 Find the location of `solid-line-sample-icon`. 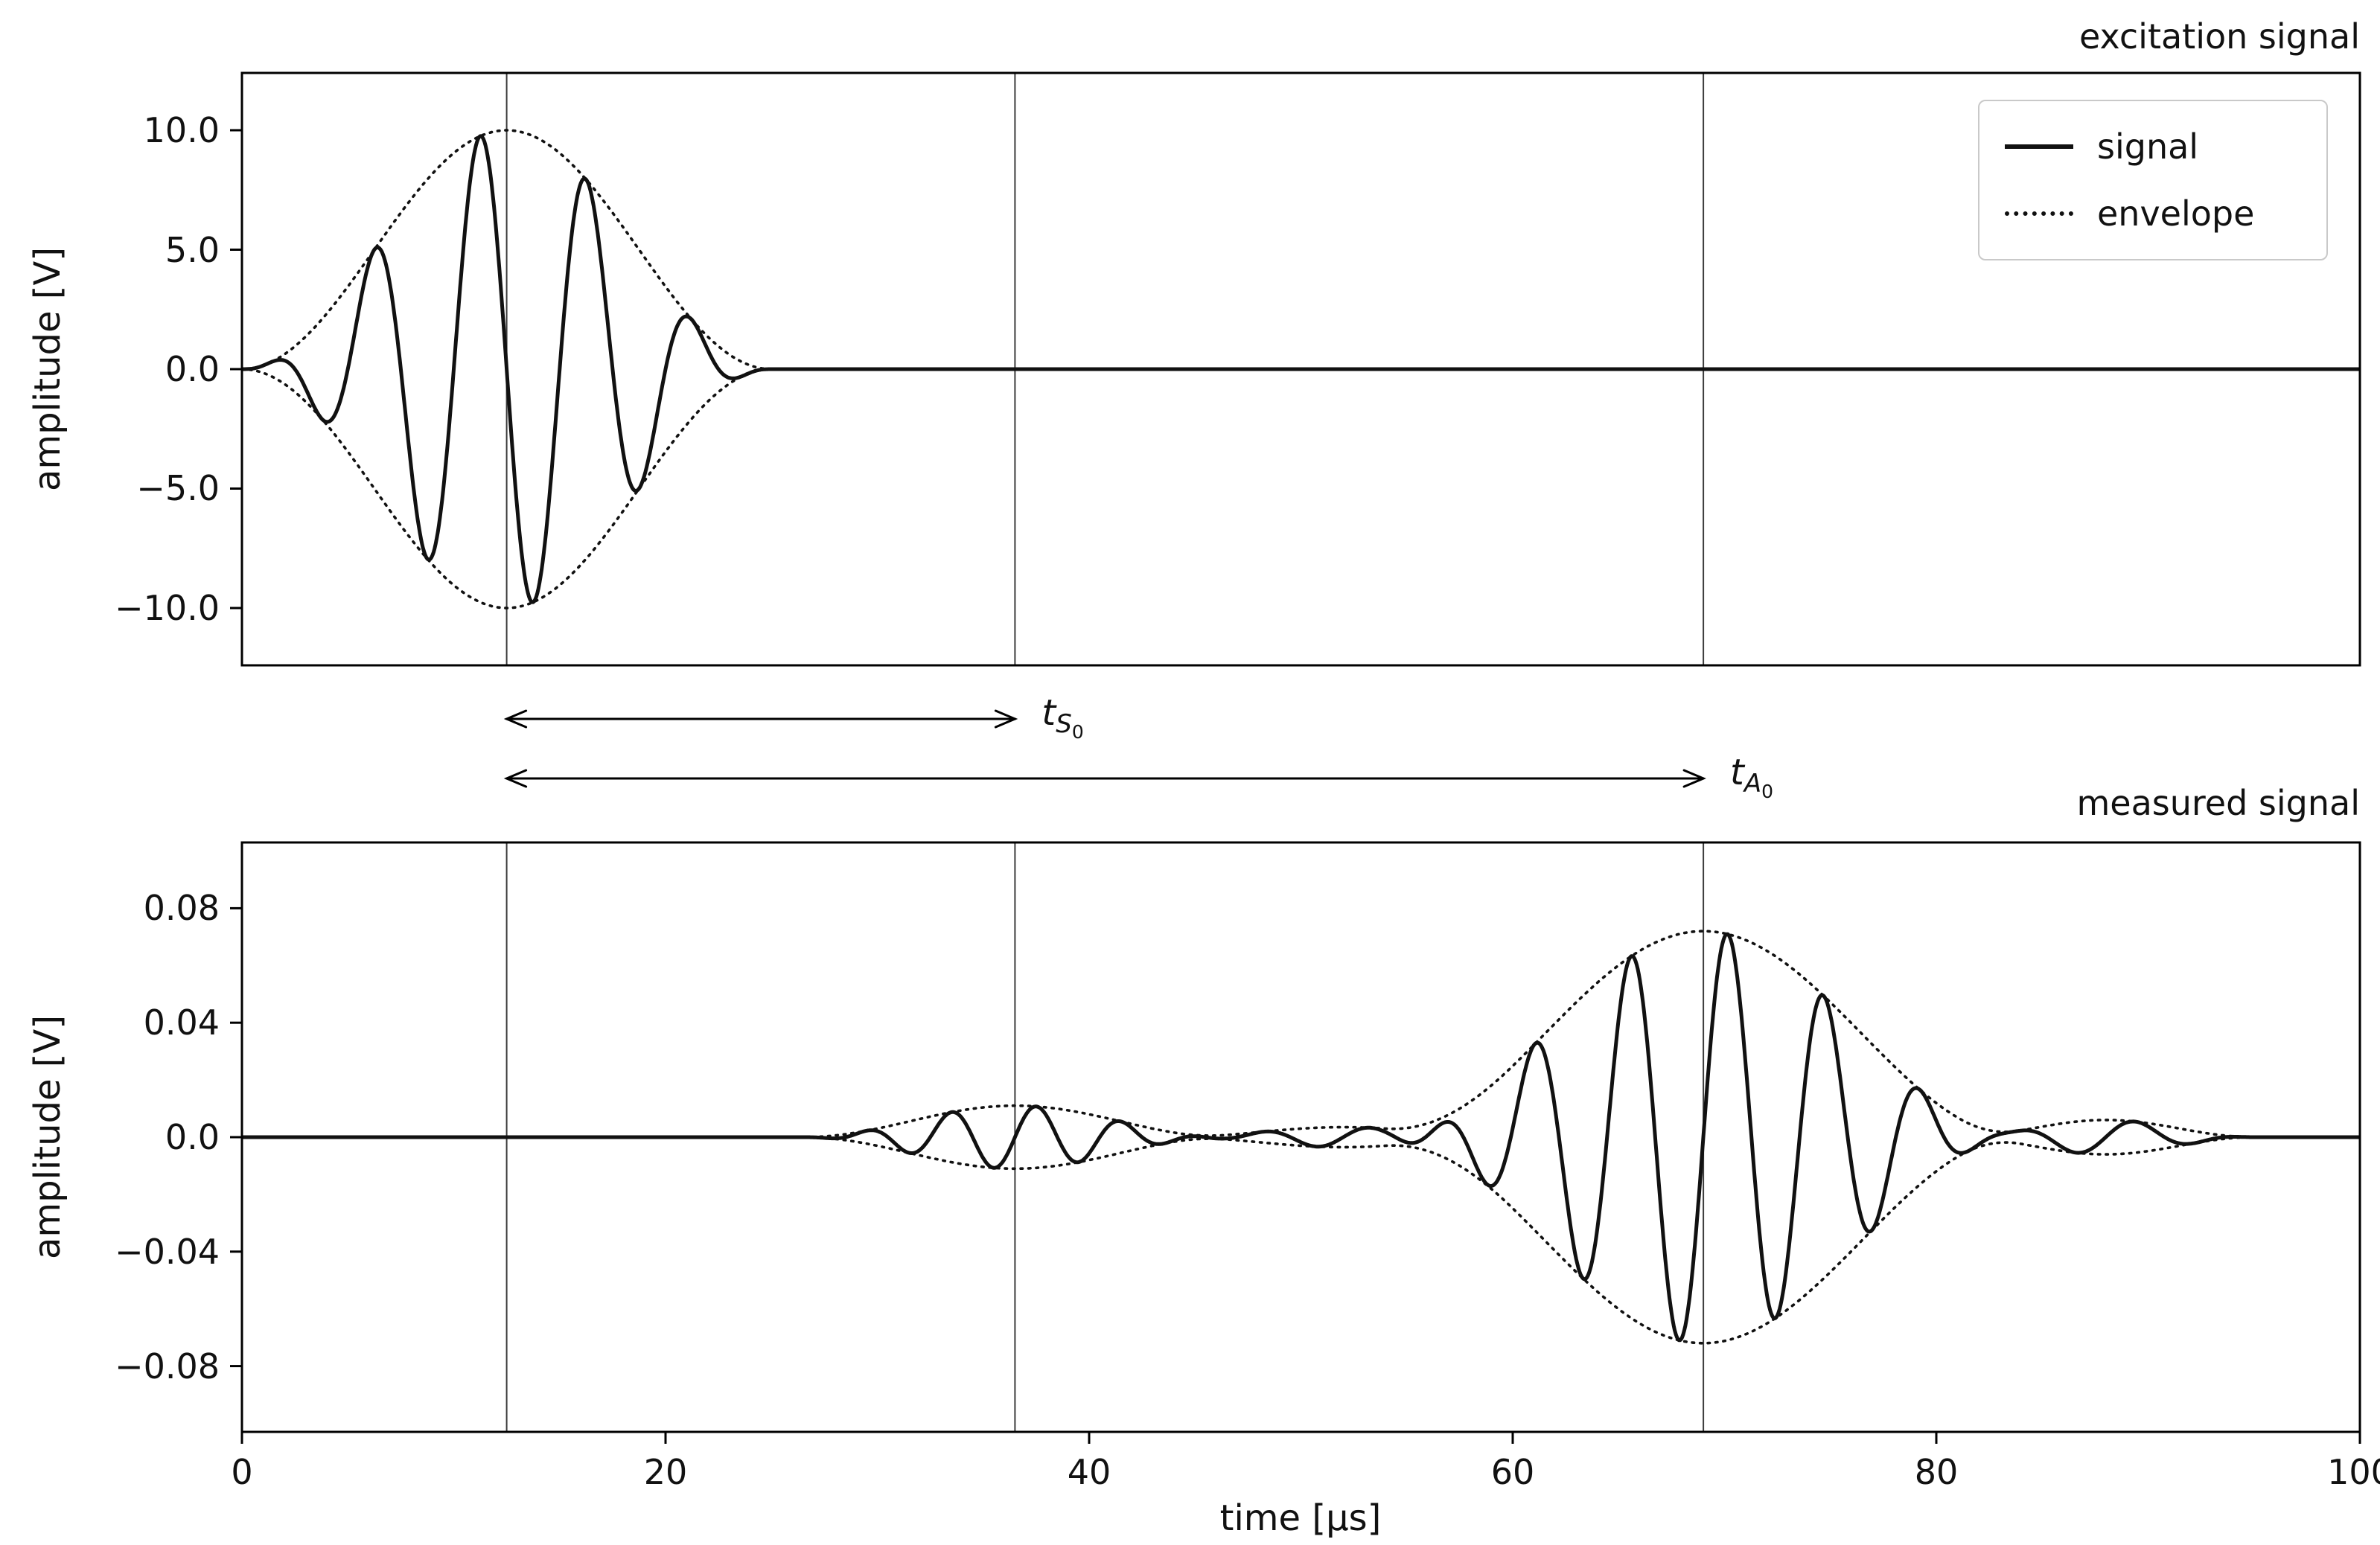

solid-line-sample-icon is located at coordinates (2039, 146).